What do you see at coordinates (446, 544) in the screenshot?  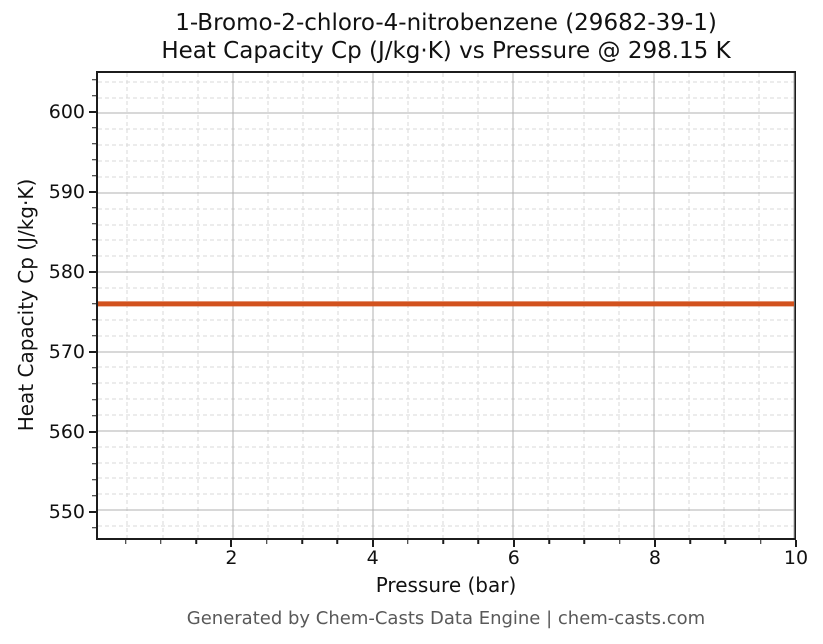 I see `x-axis-ticks` at bounding box center [446, 544].